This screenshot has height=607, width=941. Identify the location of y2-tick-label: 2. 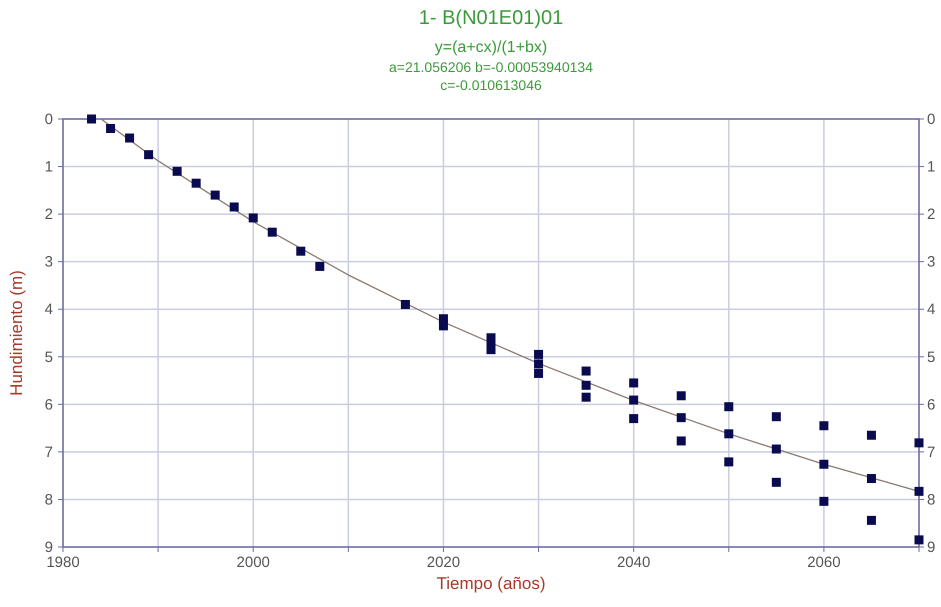
(931, 215).